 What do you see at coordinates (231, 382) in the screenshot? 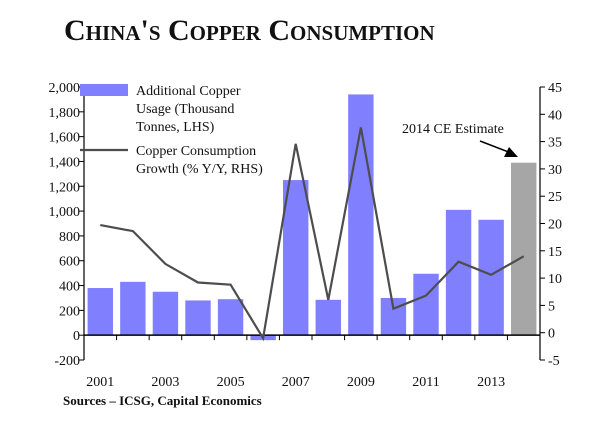
I see `x-tick-label: 2005` at bounding box center [231, 382].